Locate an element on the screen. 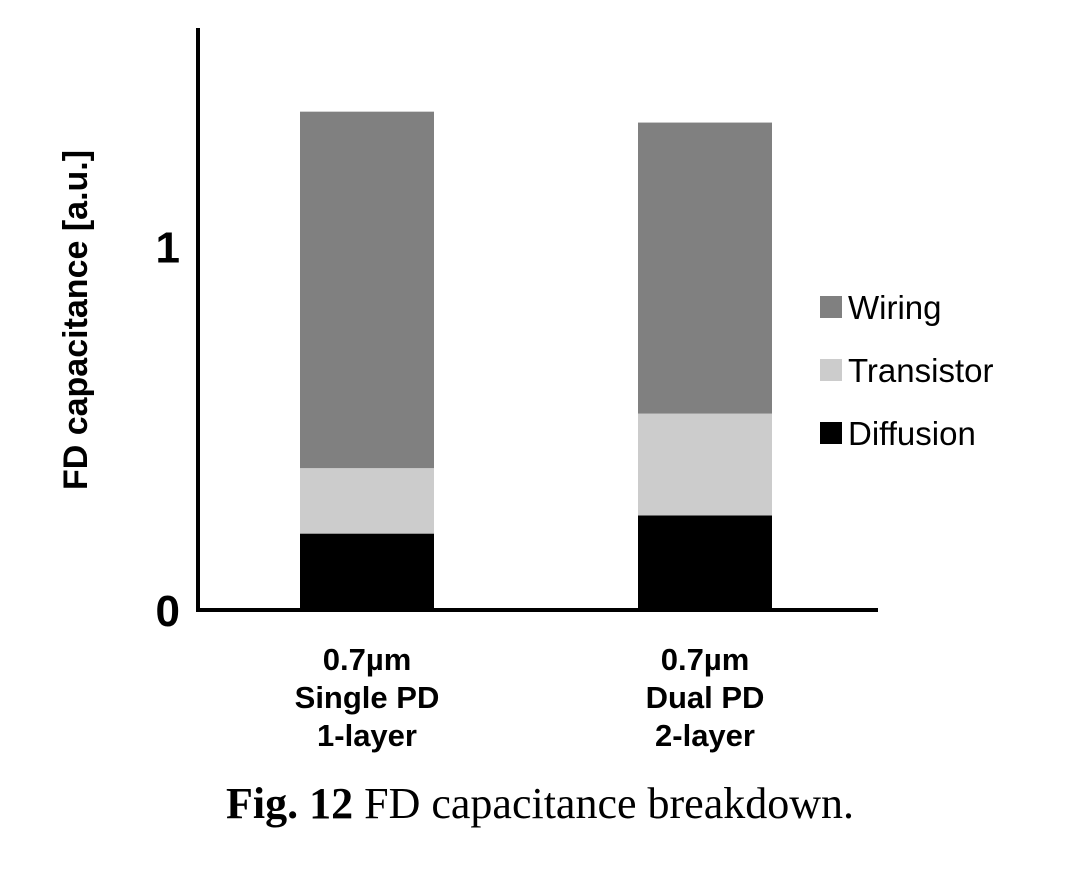 This screenshot has width=1080, height=869. y-tick-label-0: 0 is located at coordinates (168, 611).